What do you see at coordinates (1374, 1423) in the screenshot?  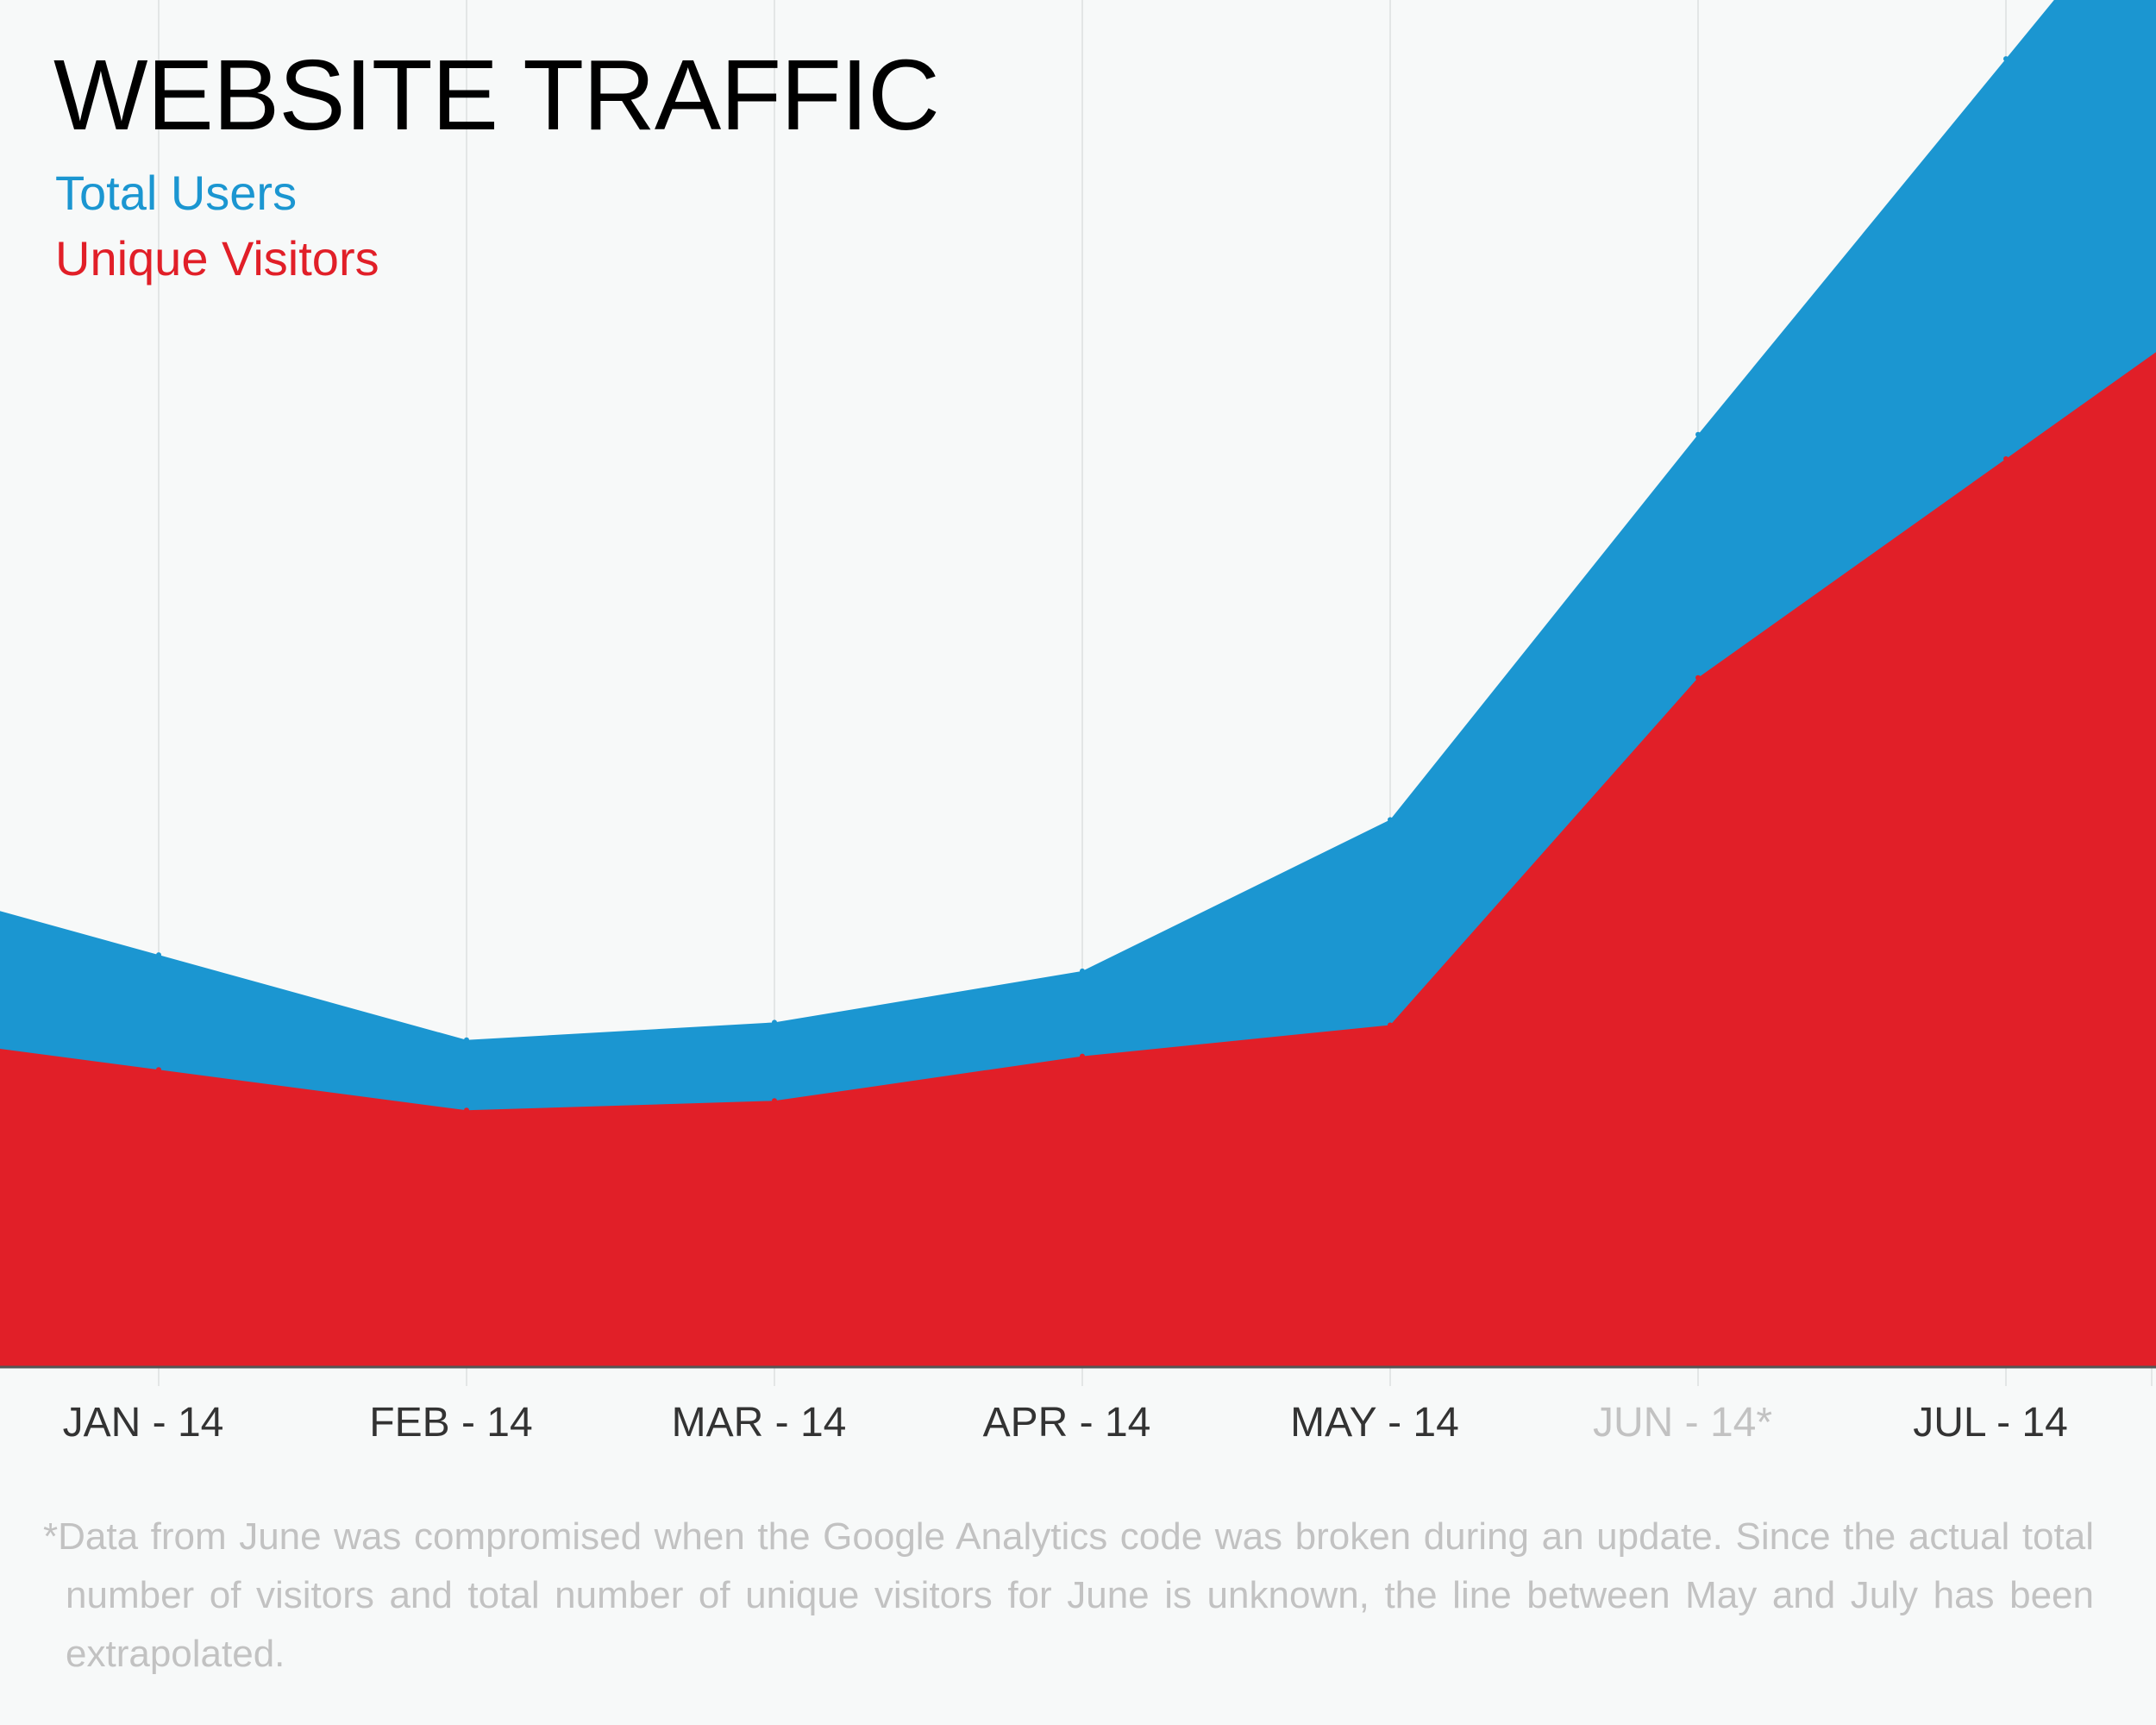 I see `x-tick-label-4: MAY - 14` at bounding box center [1374, 1423].